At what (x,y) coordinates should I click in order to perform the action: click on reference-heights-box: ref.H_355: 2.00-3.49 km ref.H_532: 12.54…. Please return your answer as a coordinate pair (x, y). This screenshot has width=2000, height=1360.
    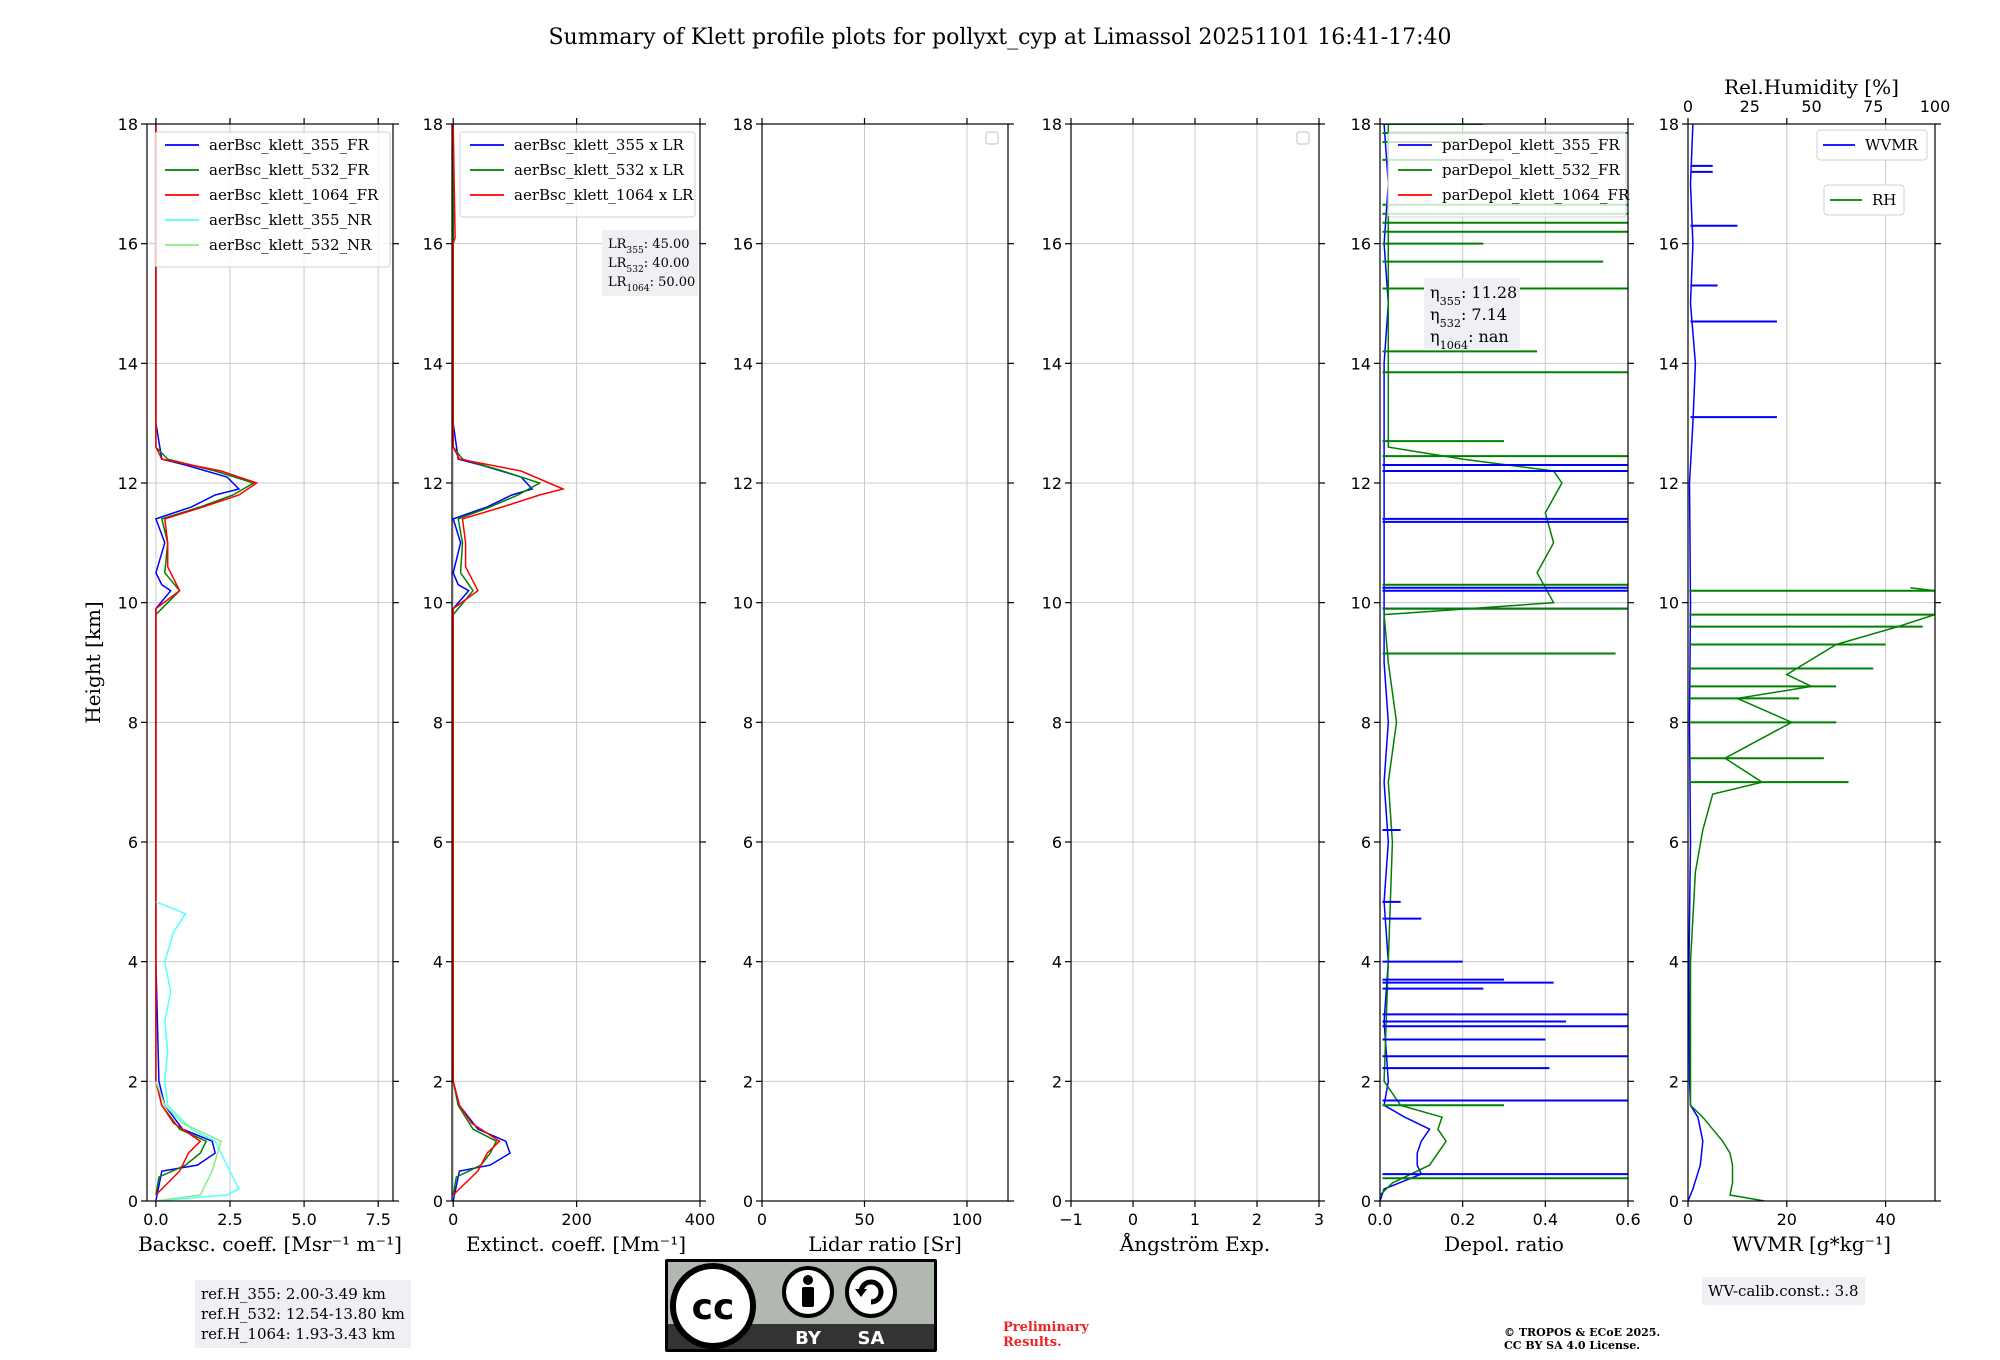
    Looking at the image, I should click on (303, 1314).